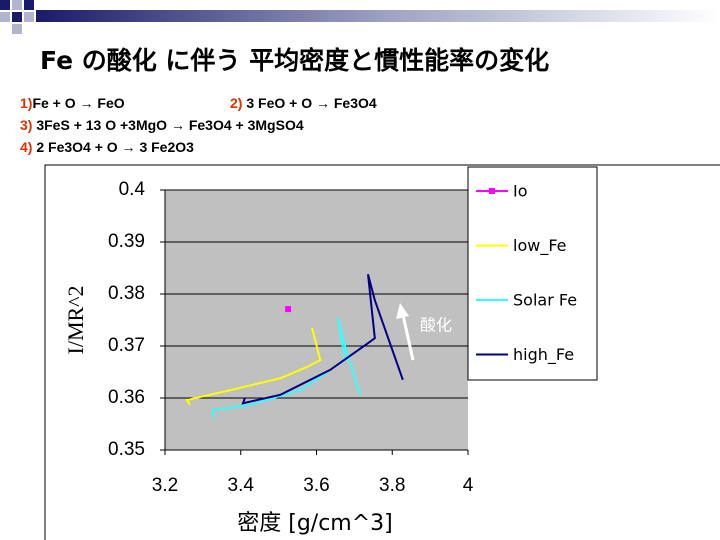  I want to click on reaction: 3) 3FeS + 13 O +3MgO → Fe3O4 + 3MgSO4, so click(162, 125).